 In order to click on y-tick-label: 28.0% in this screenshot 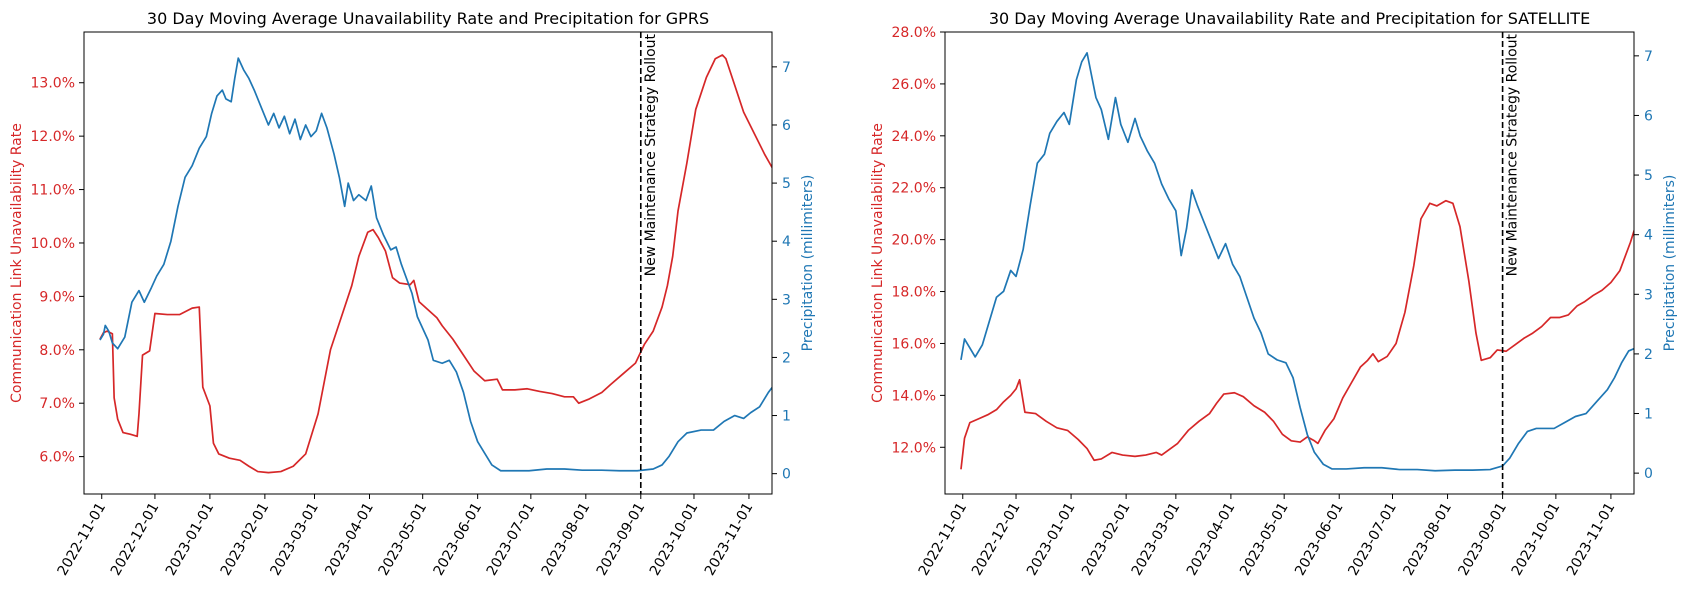, I will do `click(914, 33)`.